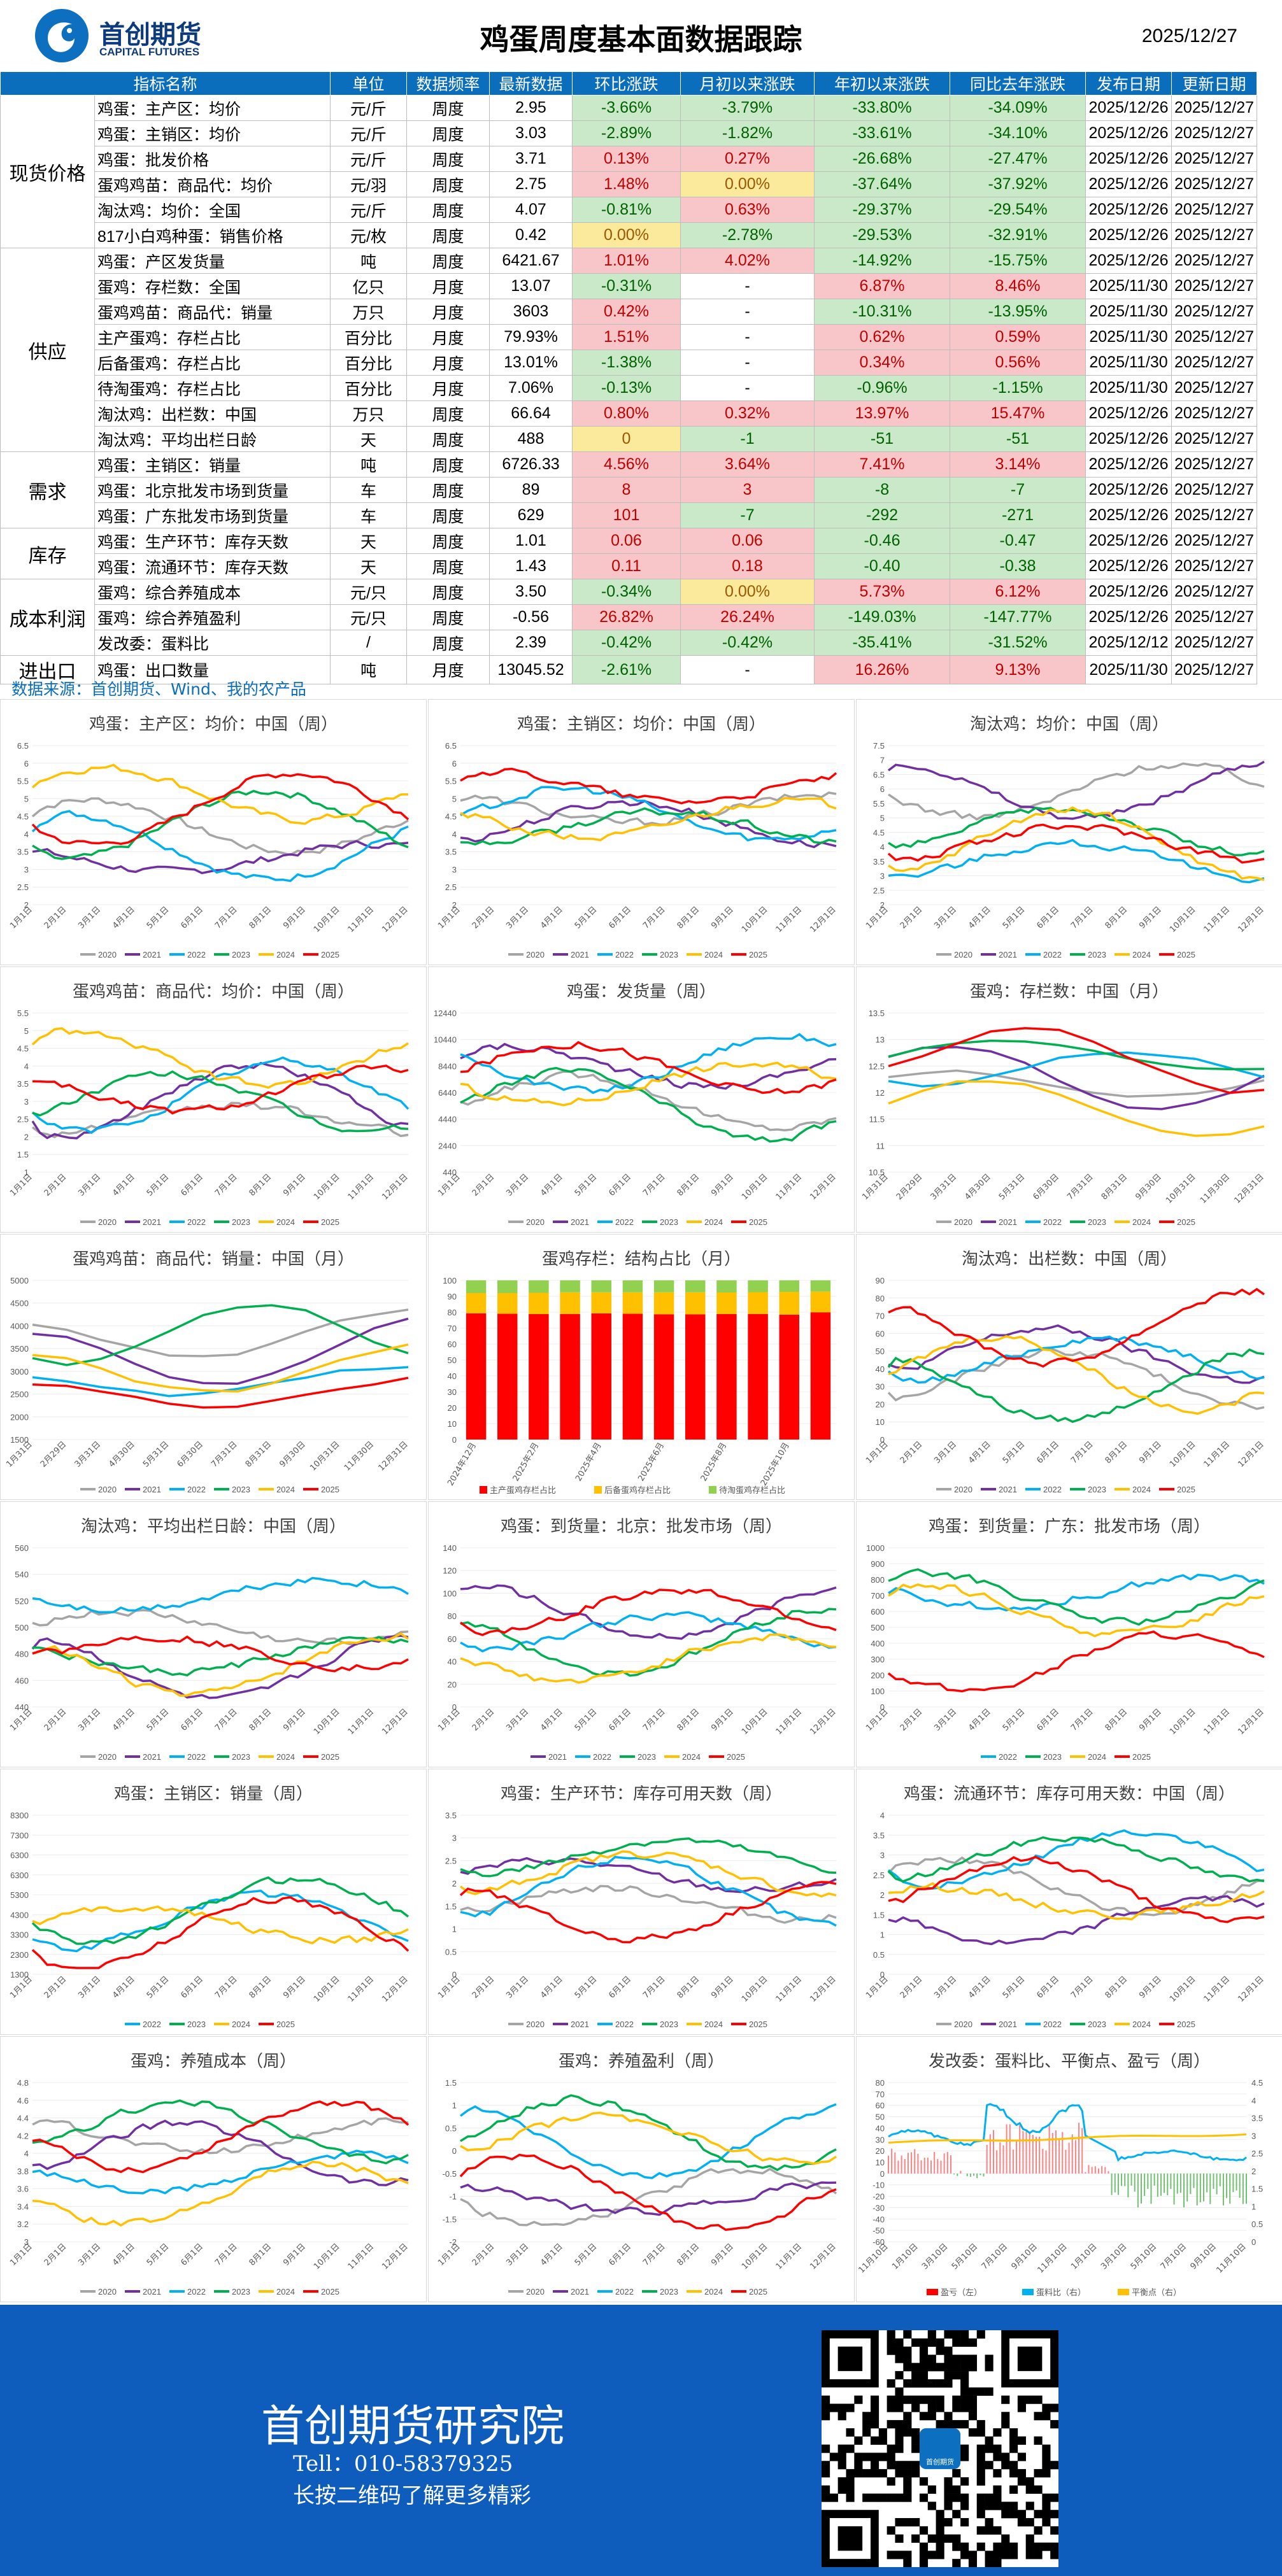  Describe the element at coordinates (1069, 724) in the screenshot. I see `chart-title: 淘汰鸡：均价：中国（周）` at that location.